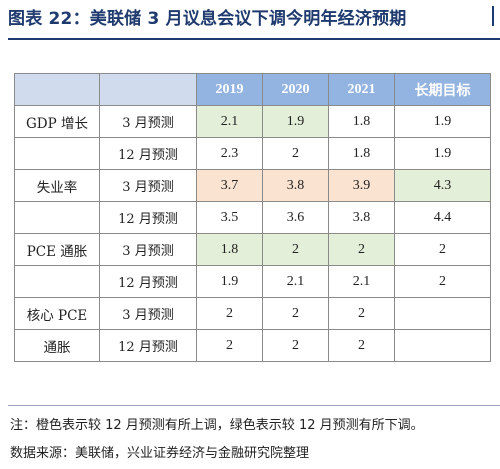  I want to click on table-row: 通胀 12 月预测 2 2 2, so click(252, 345).